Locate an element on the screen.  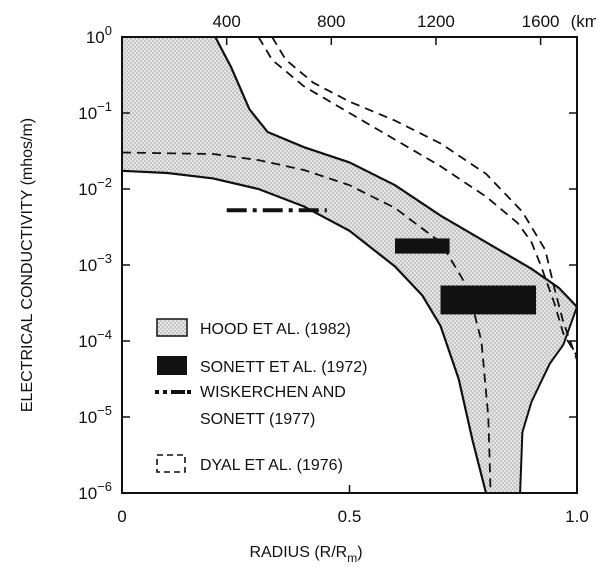
x-axis-title: RADIUS (R/Rm) is located at coordinates (305, 554).